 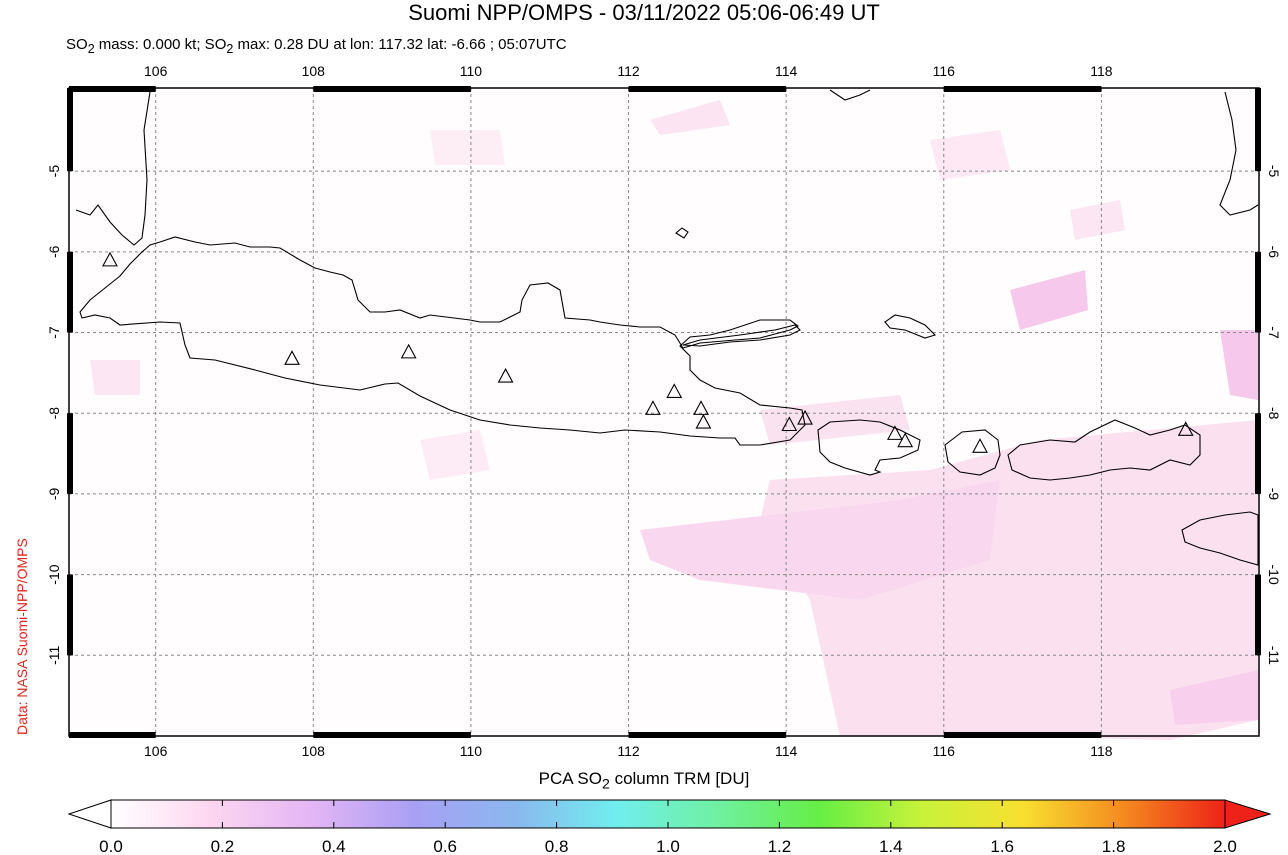 I want to click on coastline-java, so click(x=442, y=341).